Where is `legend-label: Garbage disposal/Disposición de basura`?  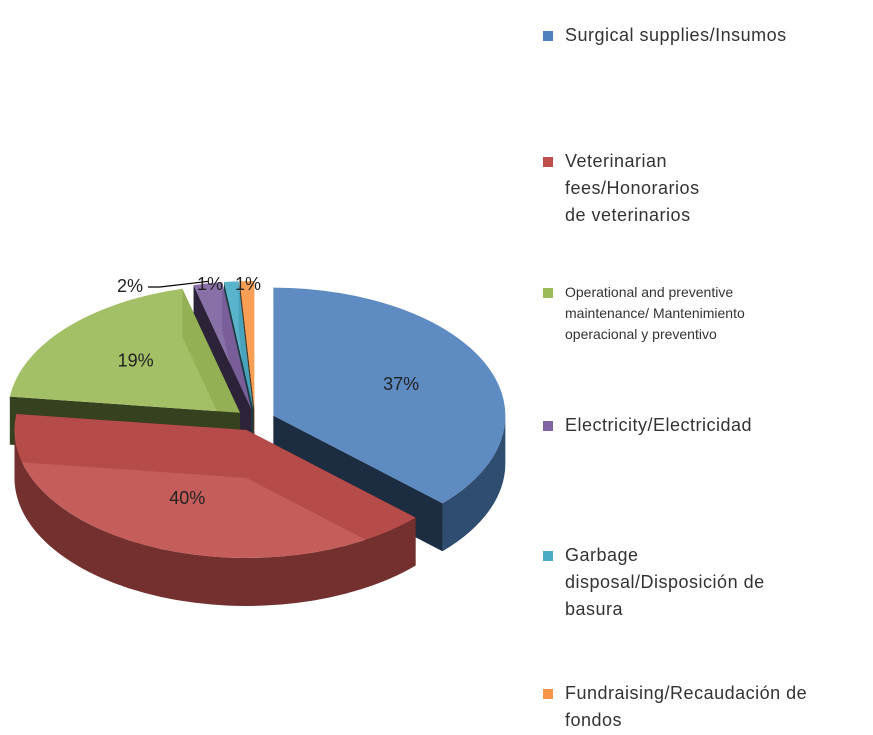
legend-label: Garbage disposal/Disposición de basura is located at coordinates (665, 582).